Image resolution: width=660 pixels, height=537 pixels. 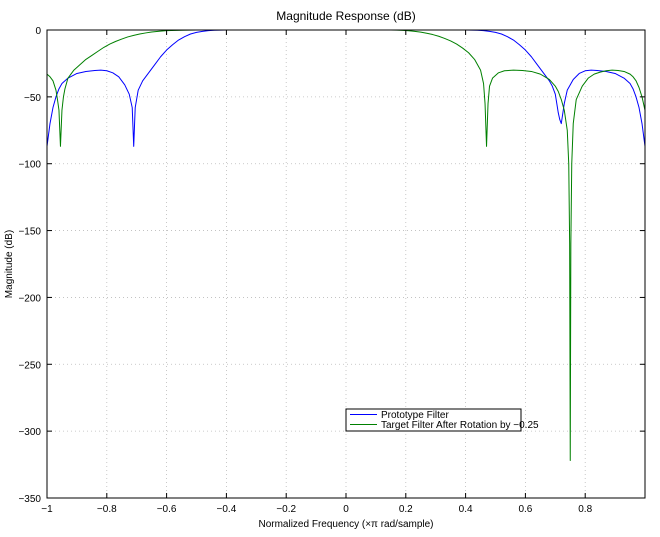 What do you see at coordinates (460, 425) in the screenshot?
I see `legend-label-target: Target Filter After Rotation by −0.25` at bounding box center [460, 425].